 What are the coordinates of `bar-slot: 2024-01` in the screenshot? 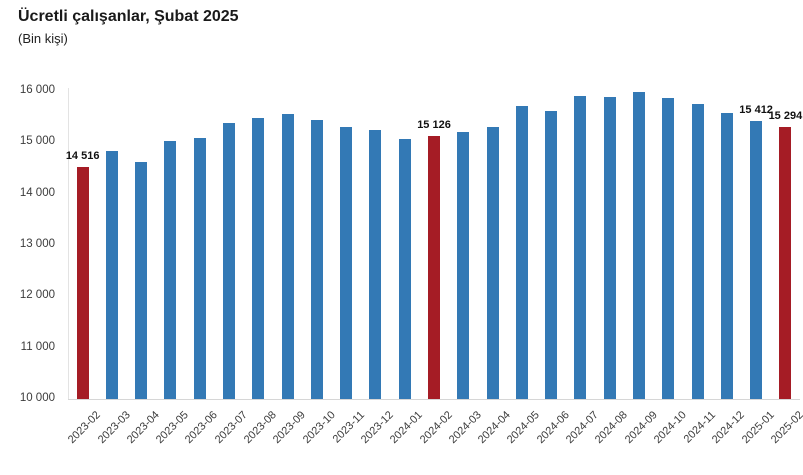 It's located at (406, 268).